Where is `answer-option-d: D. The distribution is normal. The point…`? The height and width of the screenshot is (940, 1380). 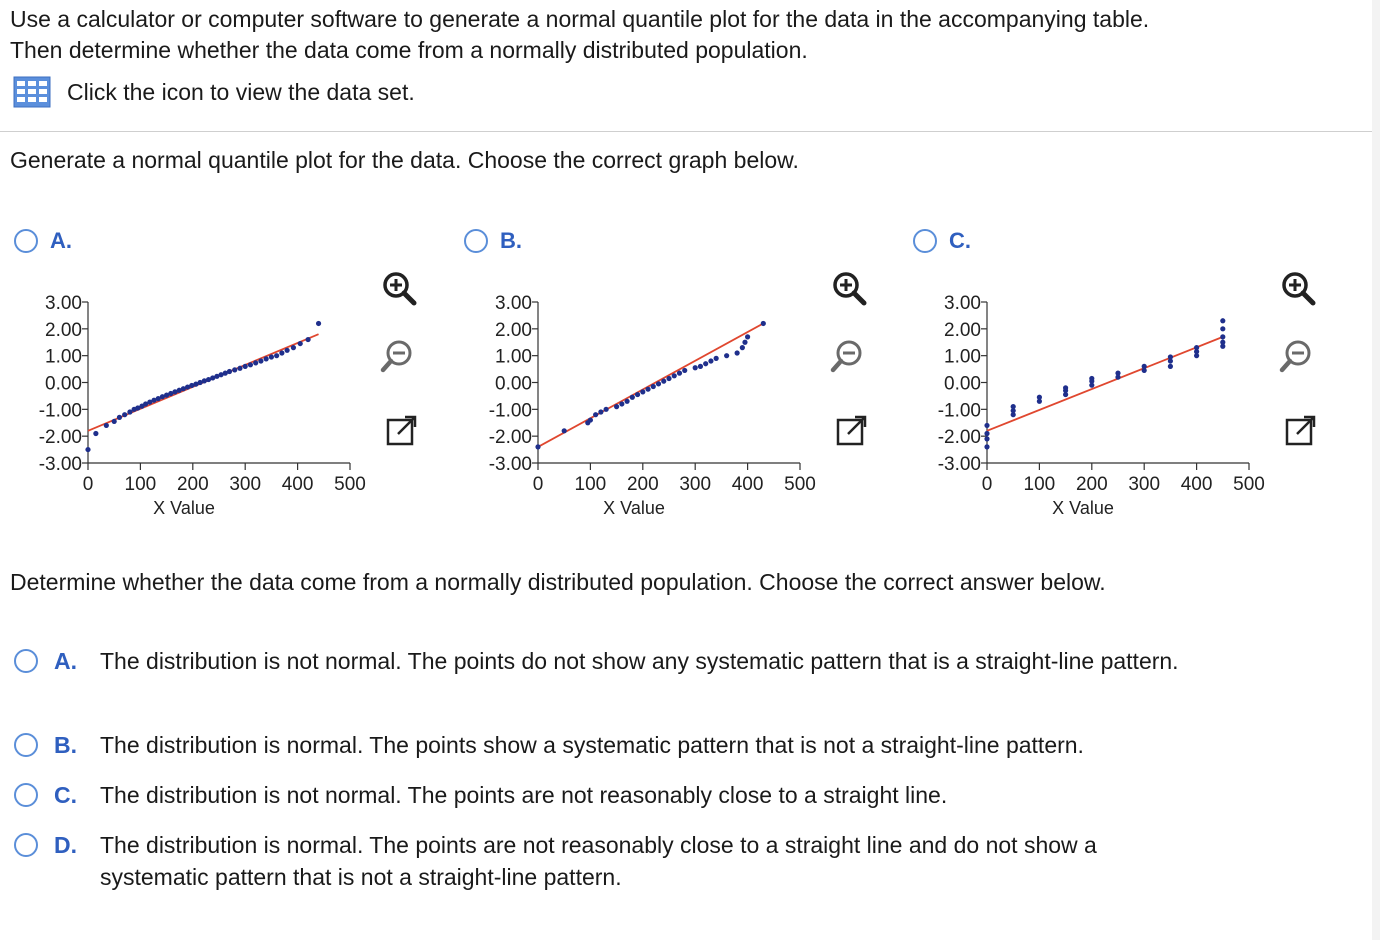
answer-option-d: D. The distribution is normal. The point… is located at coordinates (562, 861).